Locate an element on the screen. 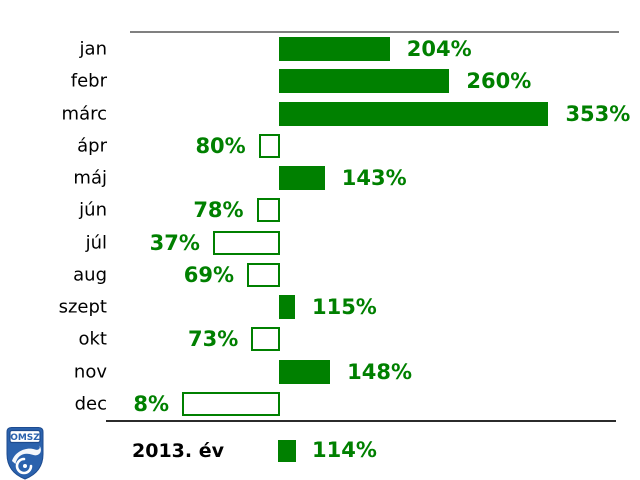 This screenshot has height=480, width=640. month-label: márc is located at coordinates (84, 114).